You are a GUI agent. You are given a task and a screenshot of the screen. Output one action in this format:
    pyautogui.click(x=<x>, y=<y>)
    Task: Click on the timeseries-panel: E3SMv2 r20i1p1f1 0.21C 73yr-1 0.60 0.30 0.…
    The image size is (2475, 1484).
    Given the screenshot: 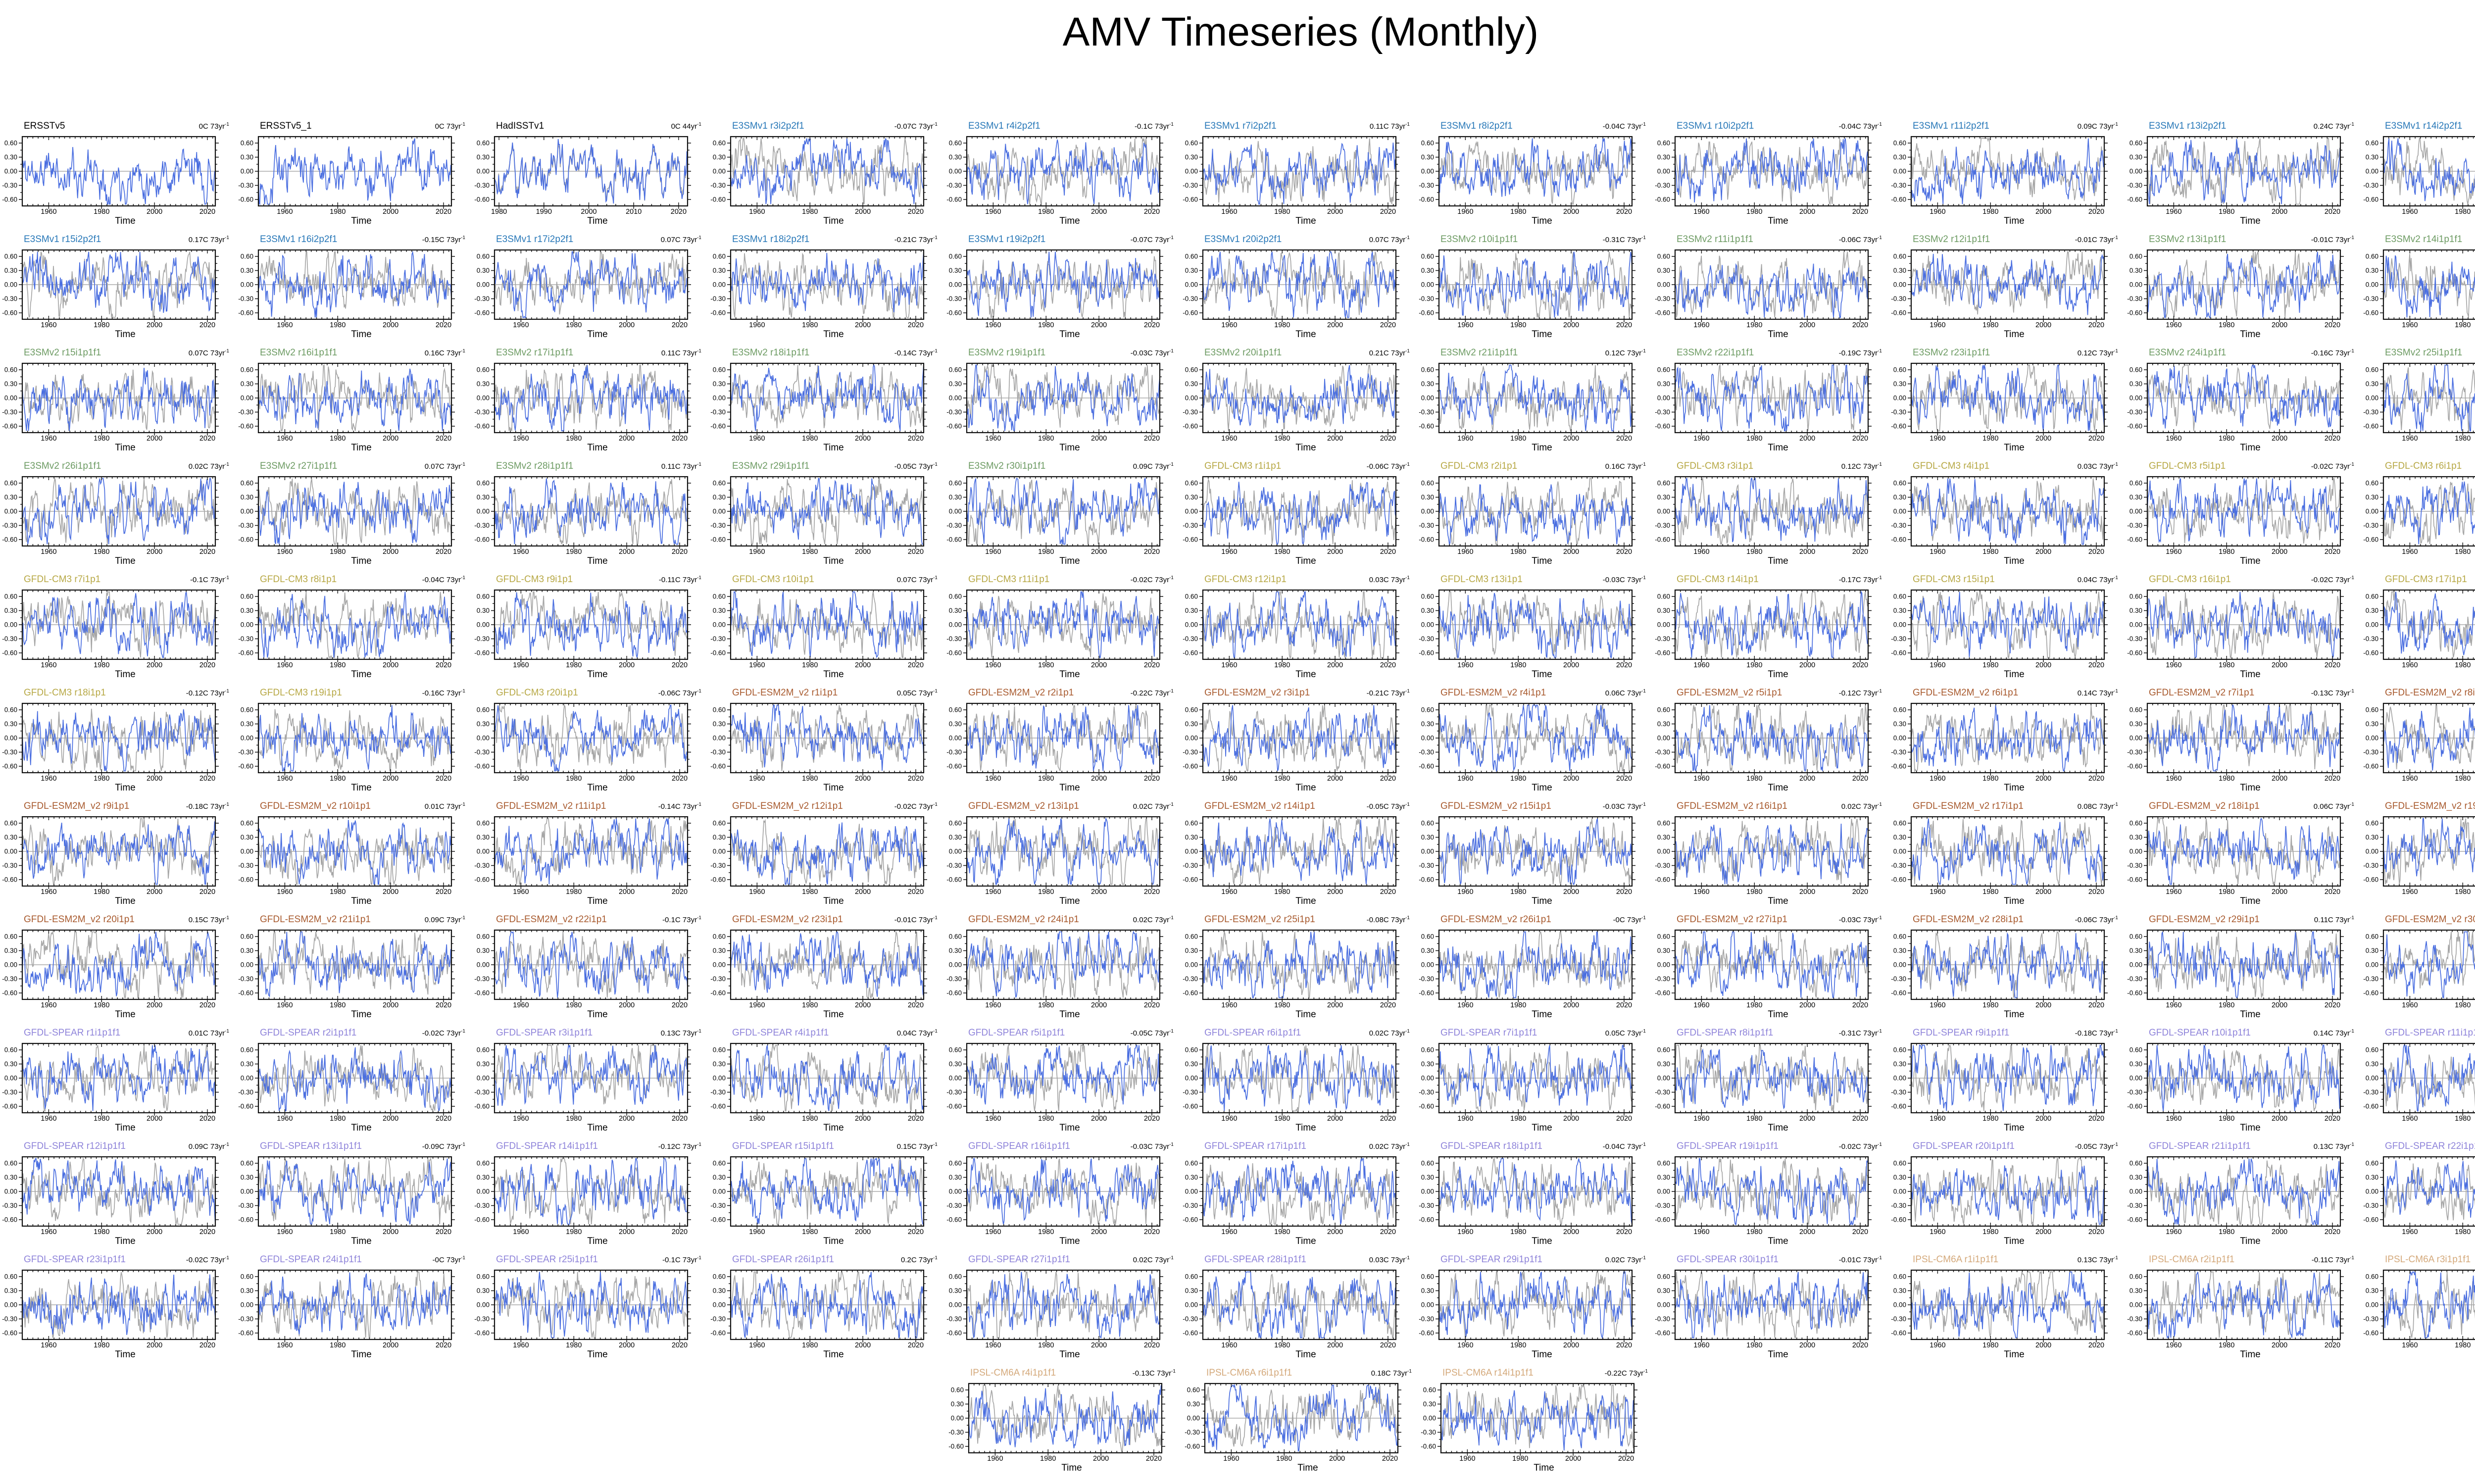 What is the action you would take?
    pyautogui.click(x=1299, y=403)
    